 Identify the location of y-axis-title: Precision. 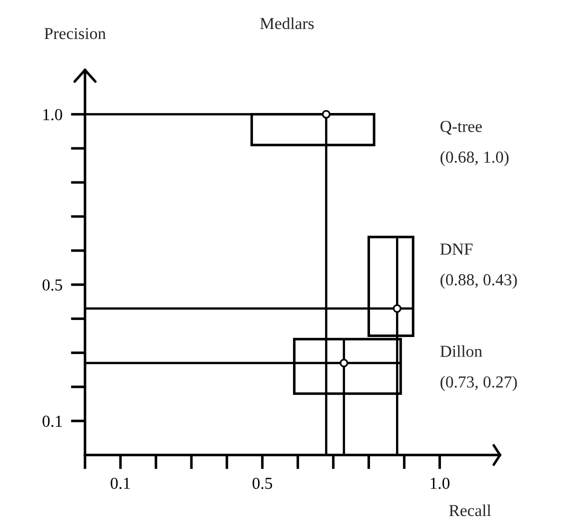
(75, 34).